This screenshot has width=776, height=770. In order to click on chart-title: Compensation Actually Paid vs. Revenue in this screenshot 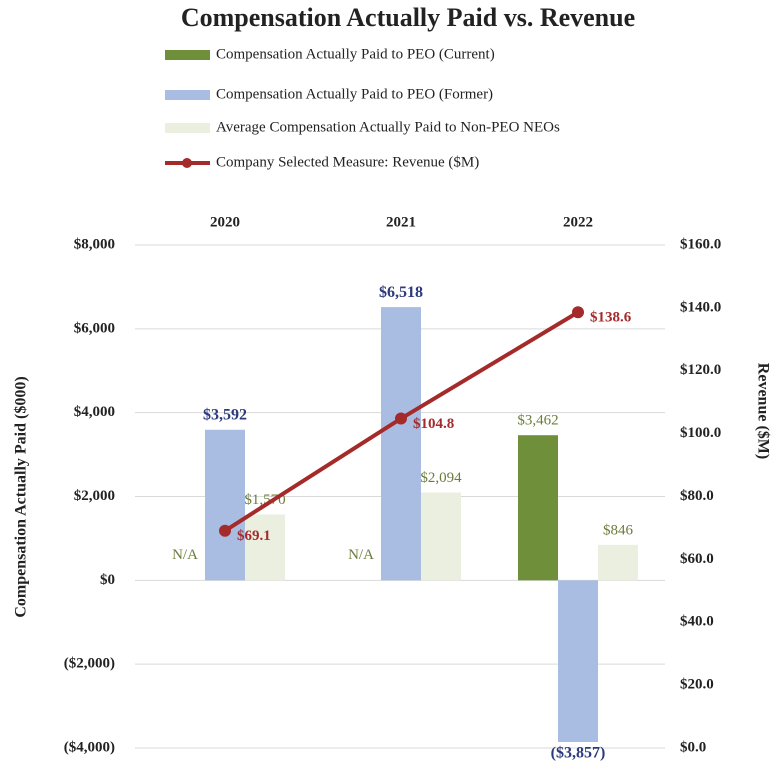, I will do `click(408, 17)`.